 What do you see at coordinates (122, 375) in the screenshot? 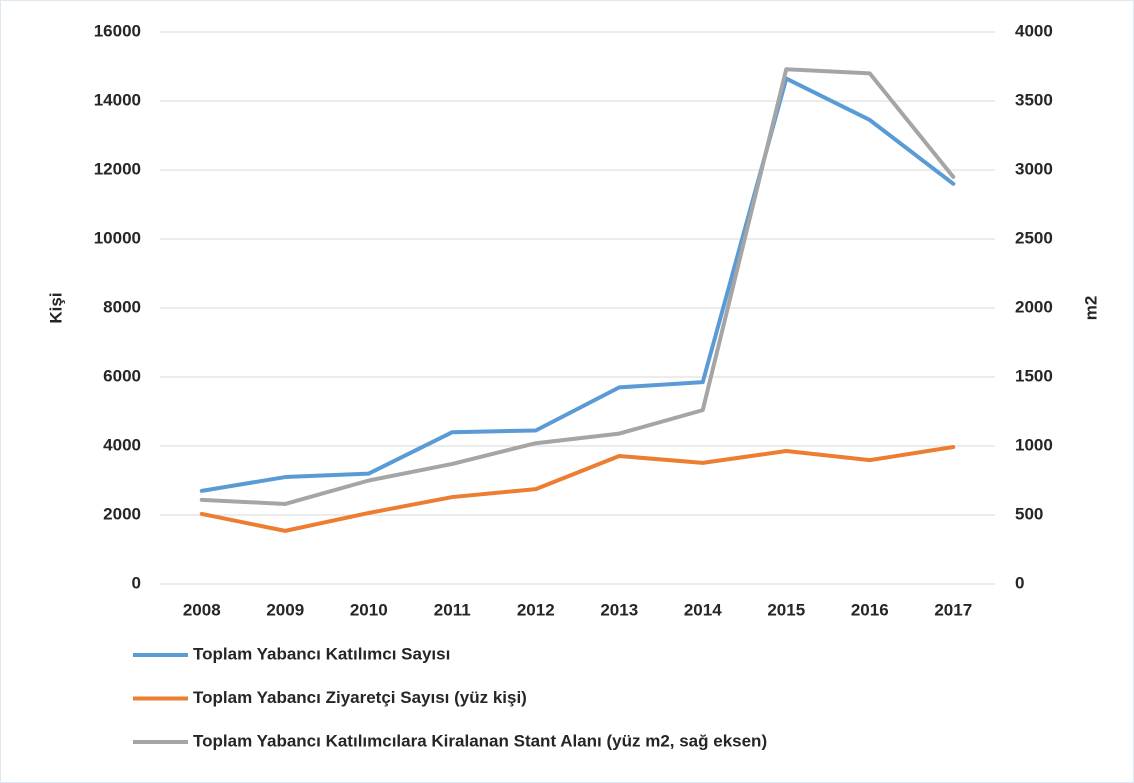
I see `y-tick-label: 6000` at bounding box center [122, 375].